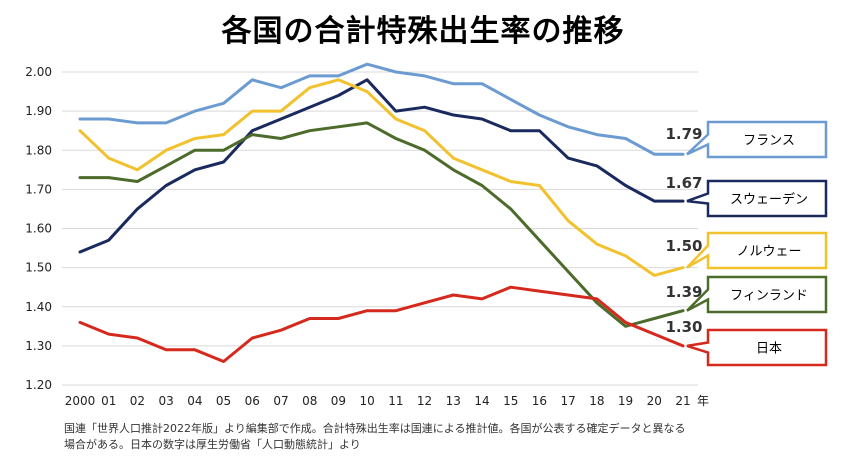  I want to click on x-tick-label: 07, so click(280, 401).